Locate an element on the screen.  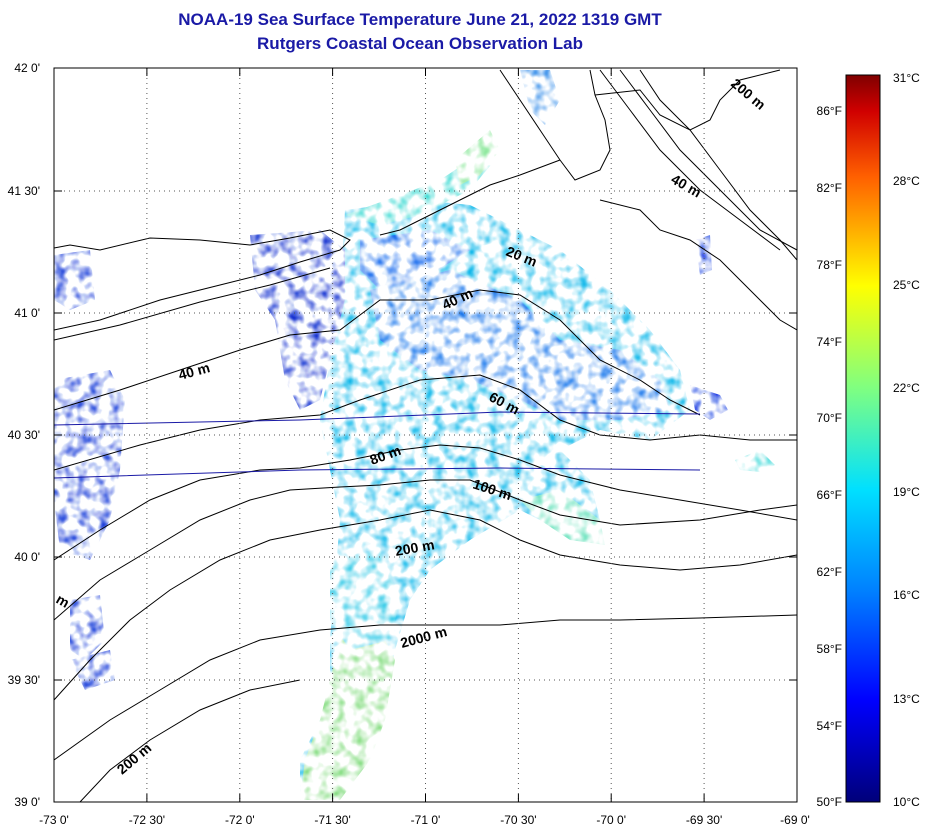
lat-tick-label: 40 30' is located at coordinates (24, 435).